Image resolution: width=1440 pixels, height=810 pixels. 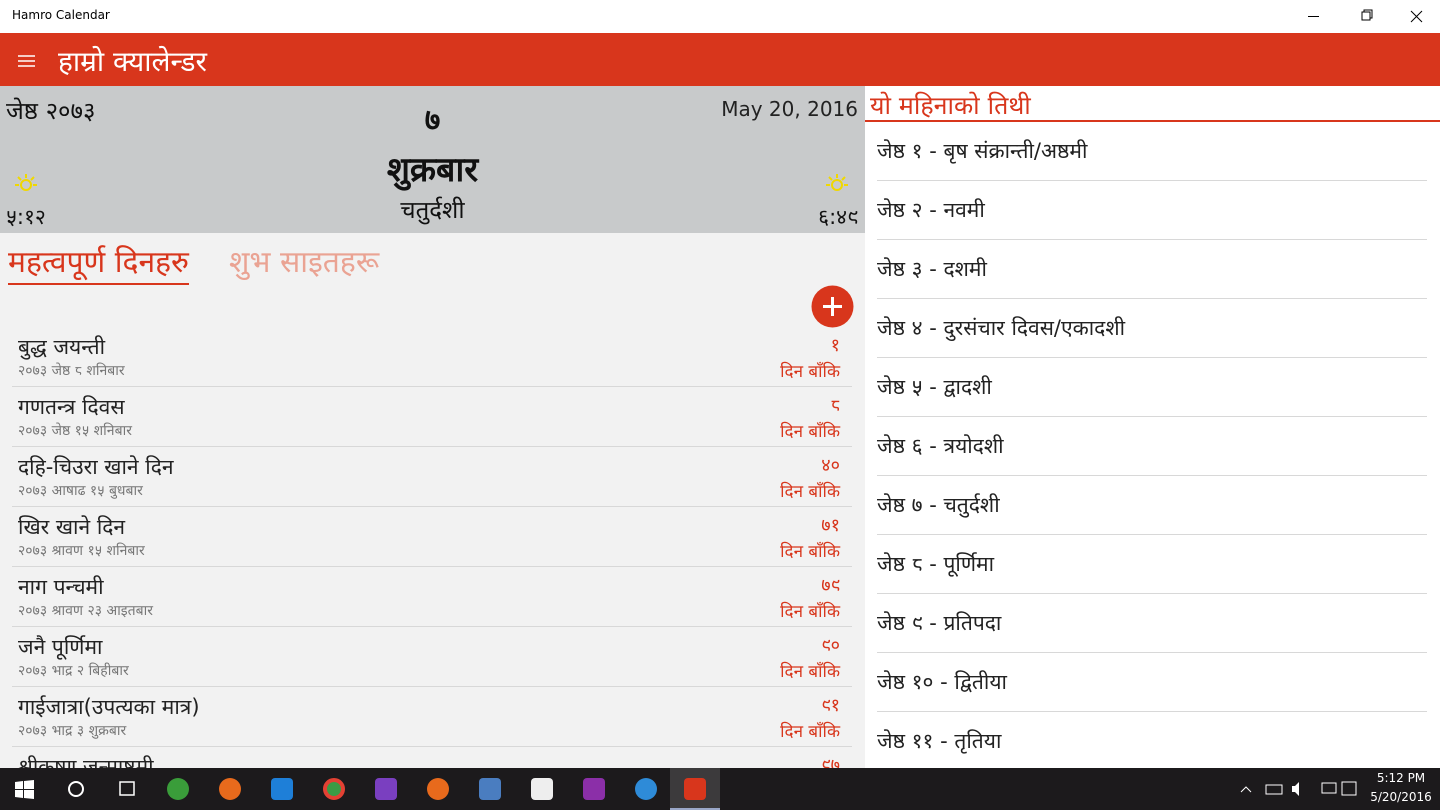 I want to click on sunset-time: ६:४९, so click(x=838, y=217).